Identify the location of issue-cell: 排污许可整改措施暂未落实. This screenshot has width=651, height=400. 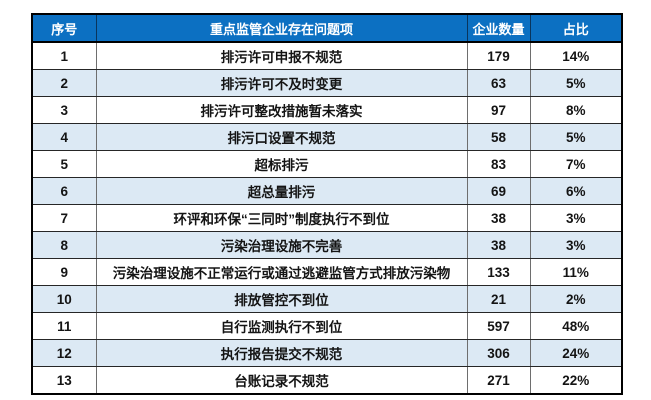
(281, 110).